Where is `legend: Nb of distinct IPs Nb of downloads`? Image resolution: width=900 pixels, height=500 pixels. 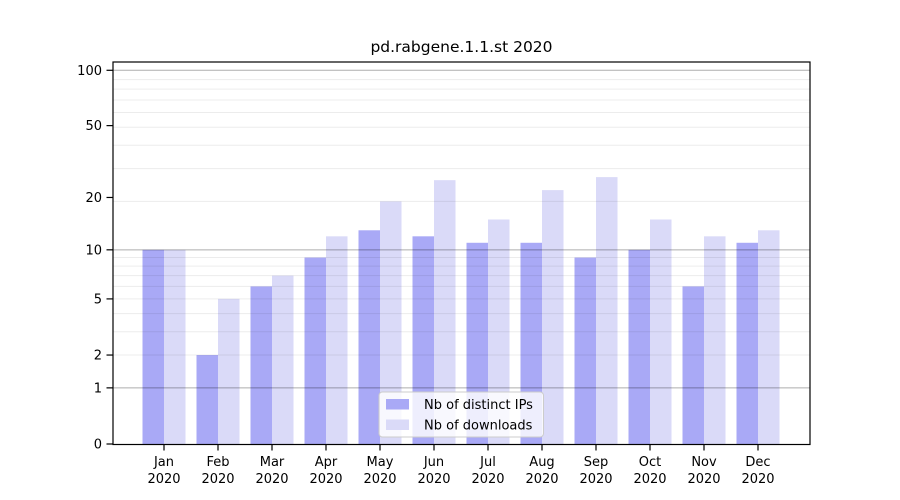
legend: Nb of distinct IPs Nb of downloads is located at coordinates (461, 414).